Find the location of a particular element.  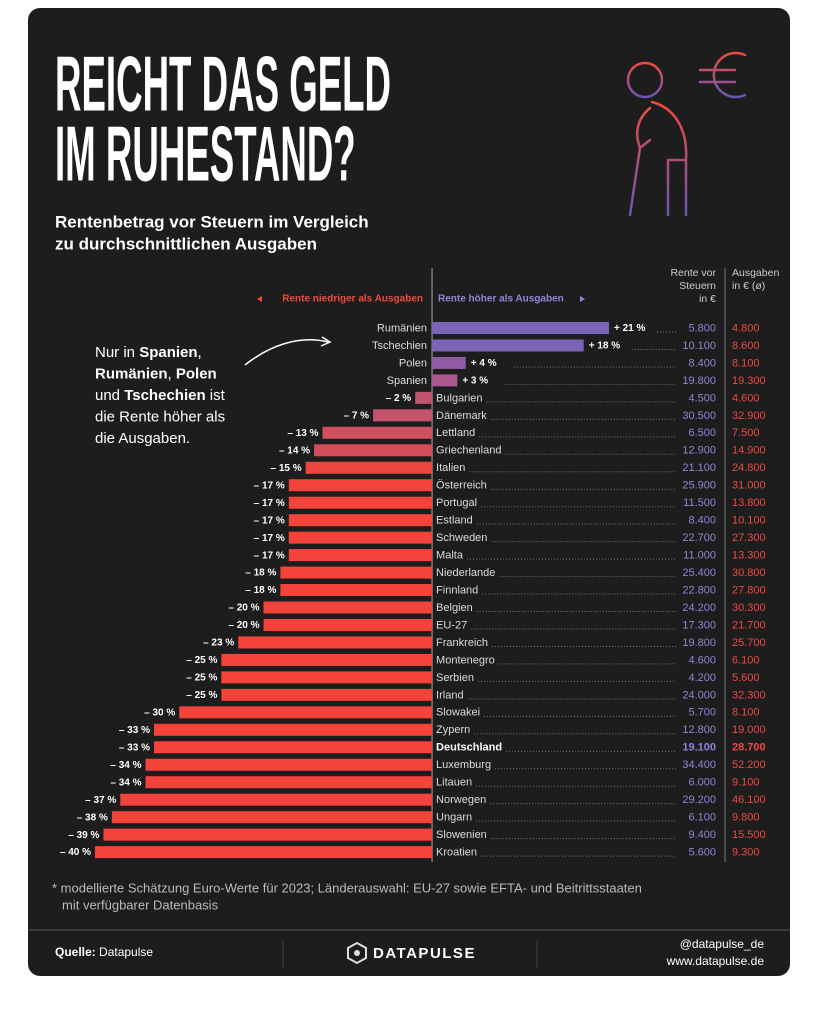

column-value: 17.300 is located at coordinates (699, 625).